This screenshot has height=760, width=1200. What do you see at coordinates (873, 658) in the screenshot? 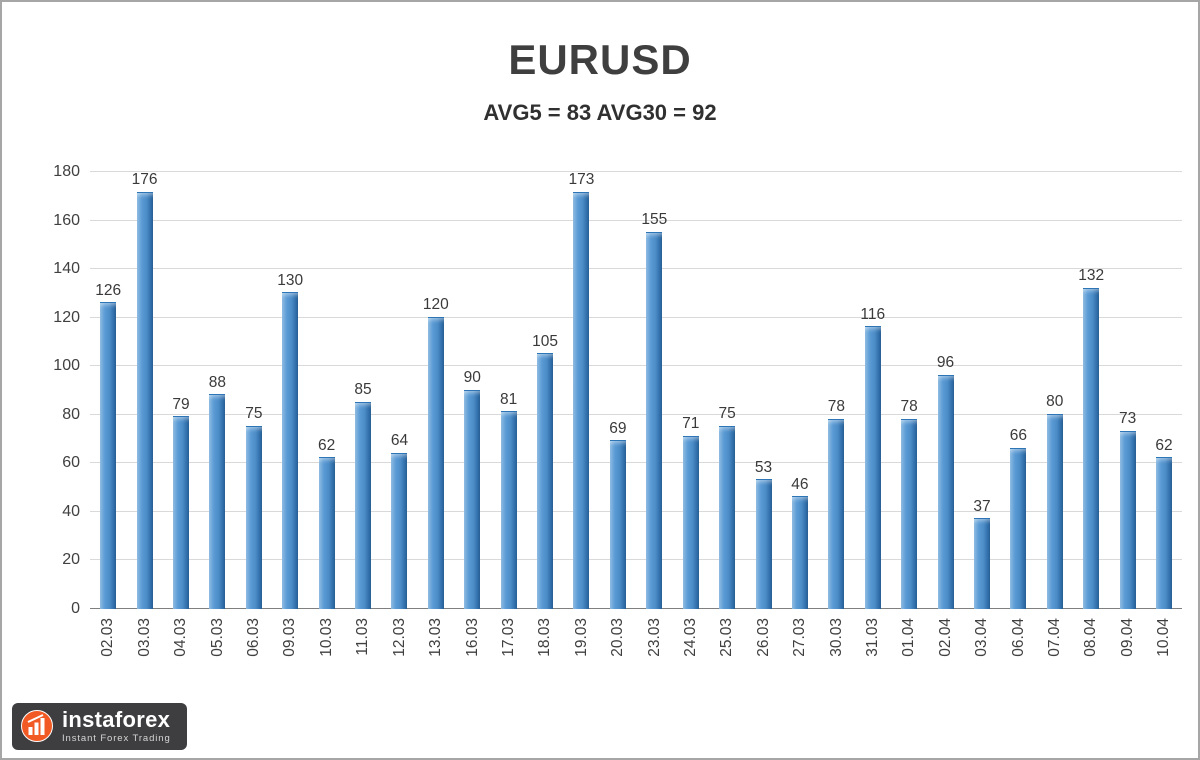
I see `x-tick-cell: 31.03` at bounding box center [873, 658].